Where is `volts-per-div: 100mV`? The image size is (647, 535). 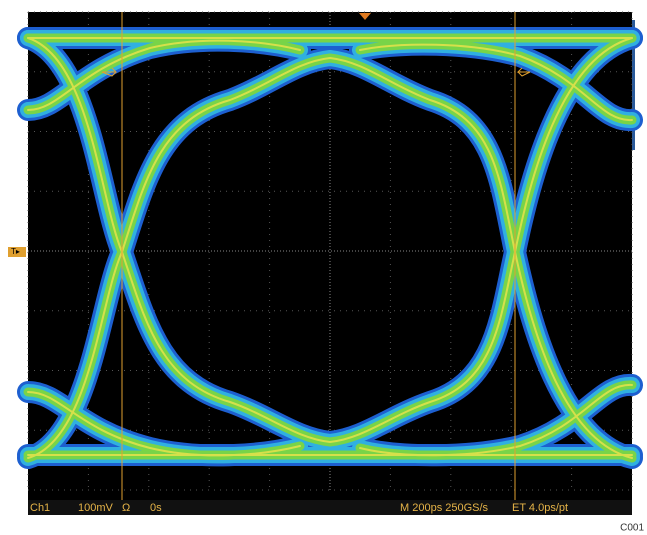 volts-per-div: 100mV is located at coordinates (96, 508).